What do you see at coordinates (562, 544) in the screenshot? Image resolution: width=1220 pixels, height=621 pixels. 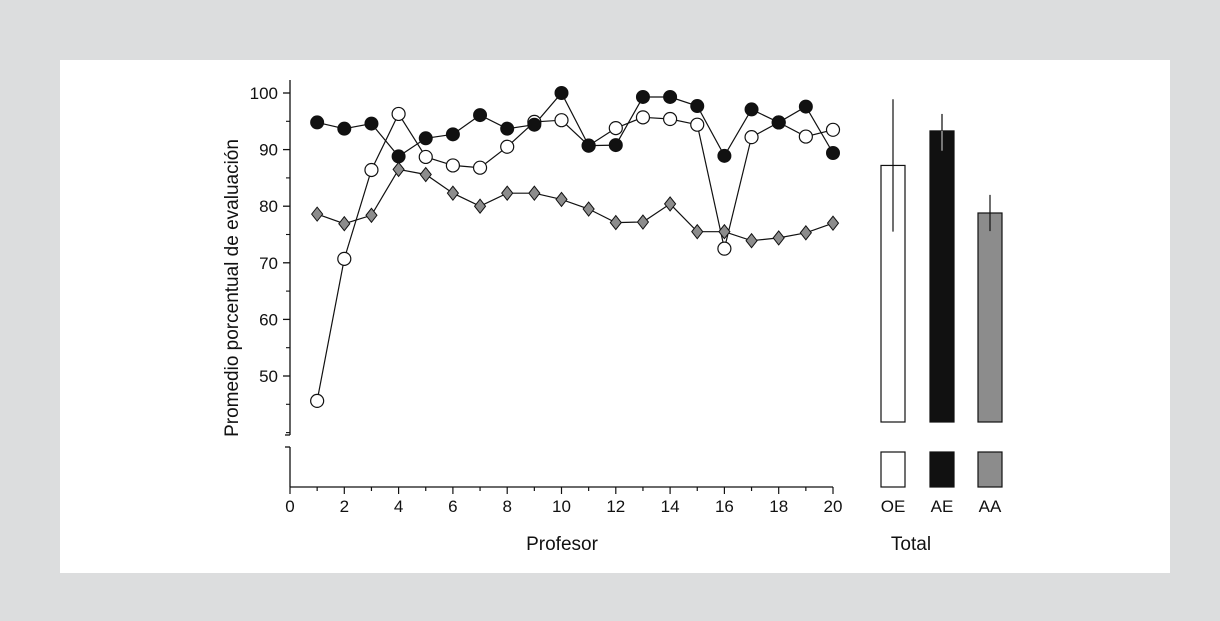 I see `x-axis-label: Profesor` at bounding box center [562, 544].